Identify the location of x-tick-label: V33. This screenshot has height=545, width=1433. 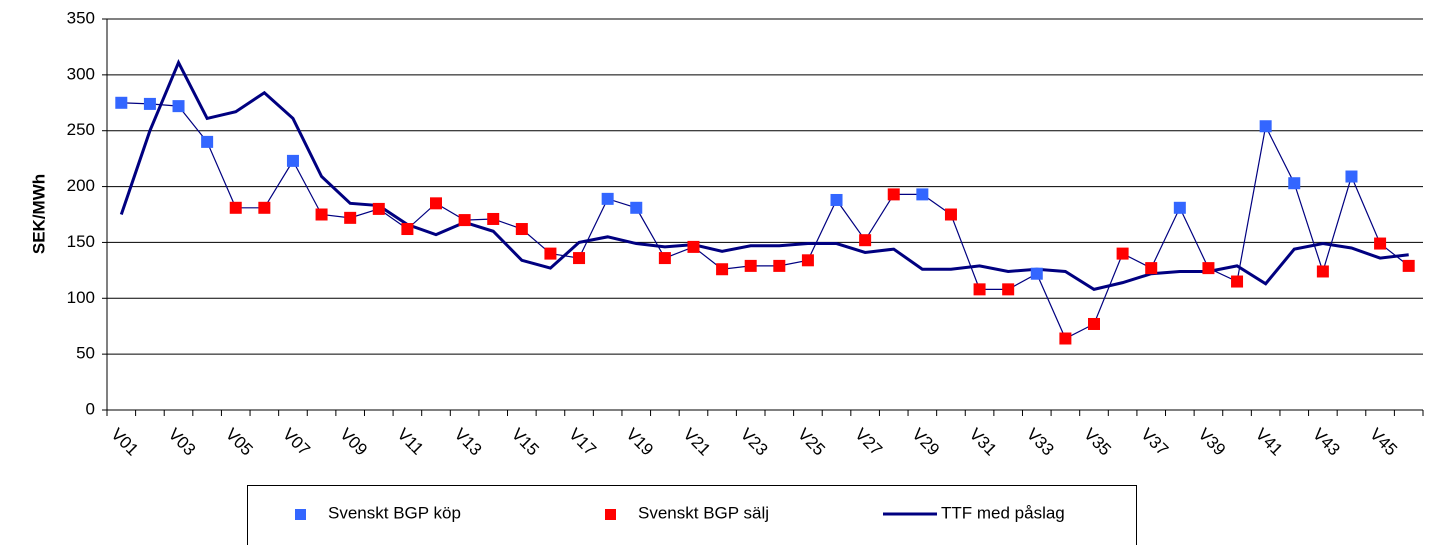
(1040, 442).